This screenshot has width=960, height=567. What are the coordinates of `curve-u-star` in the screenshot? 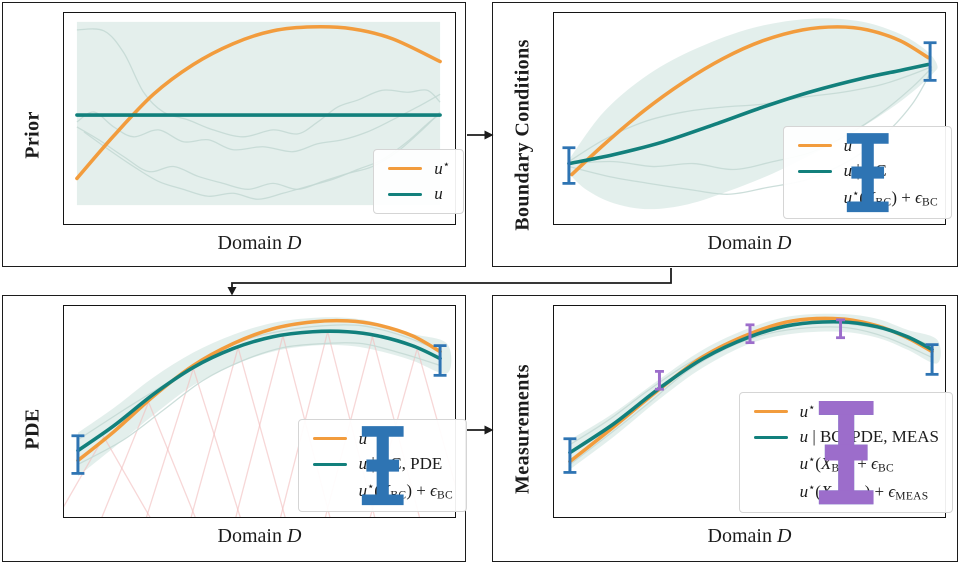 It's located at (750, 101).